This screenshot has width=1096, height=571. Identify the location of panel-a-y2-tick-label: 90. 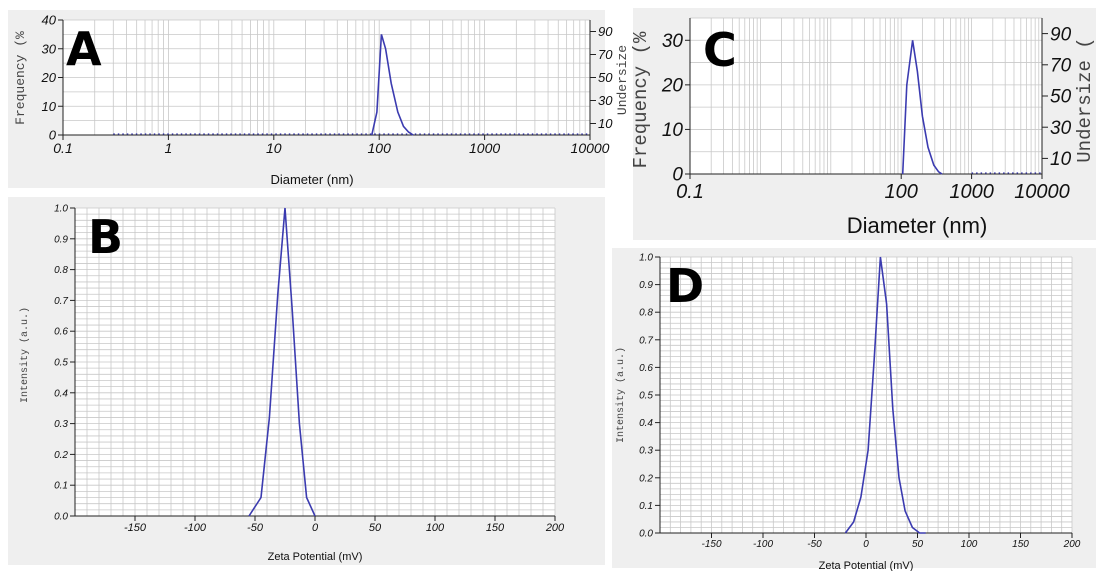
(605, 31).